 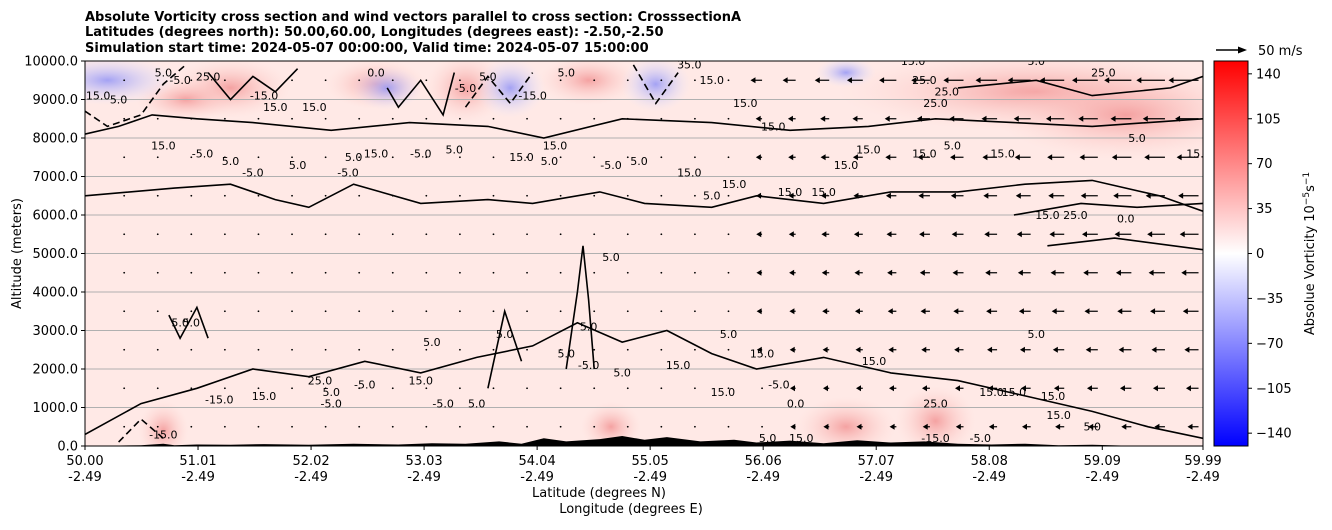 What do you see at coordinates (935, 438) in the screenshot?
I see `contour-label-87: -15.0` at bounding box center [935, 438].